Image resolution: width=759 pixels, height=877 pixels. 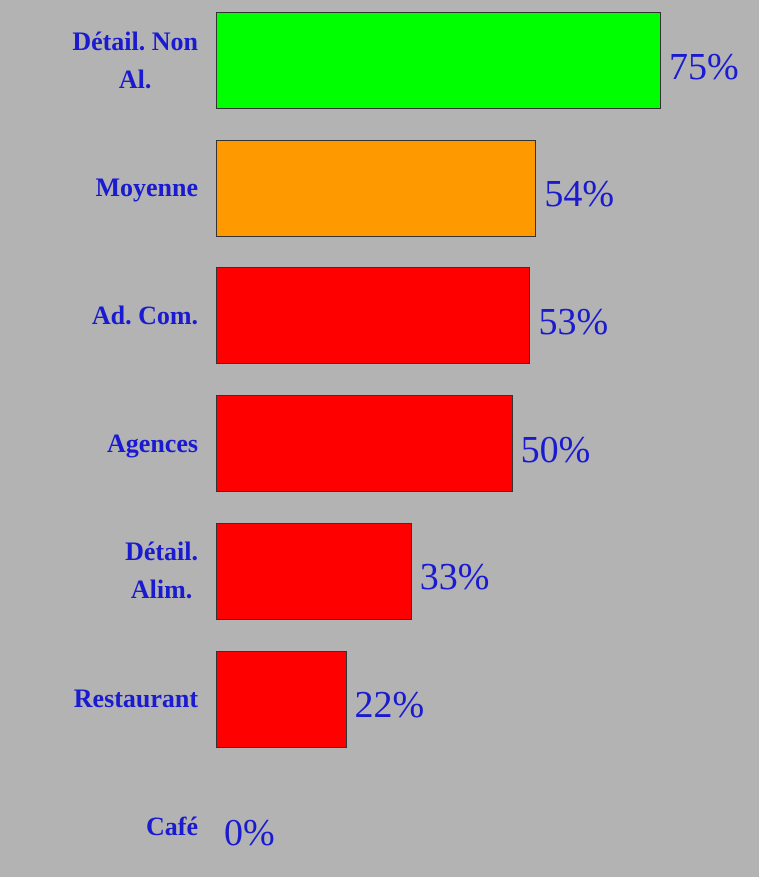 I want to click on value-label: 54%, so click(x=579, y=194).